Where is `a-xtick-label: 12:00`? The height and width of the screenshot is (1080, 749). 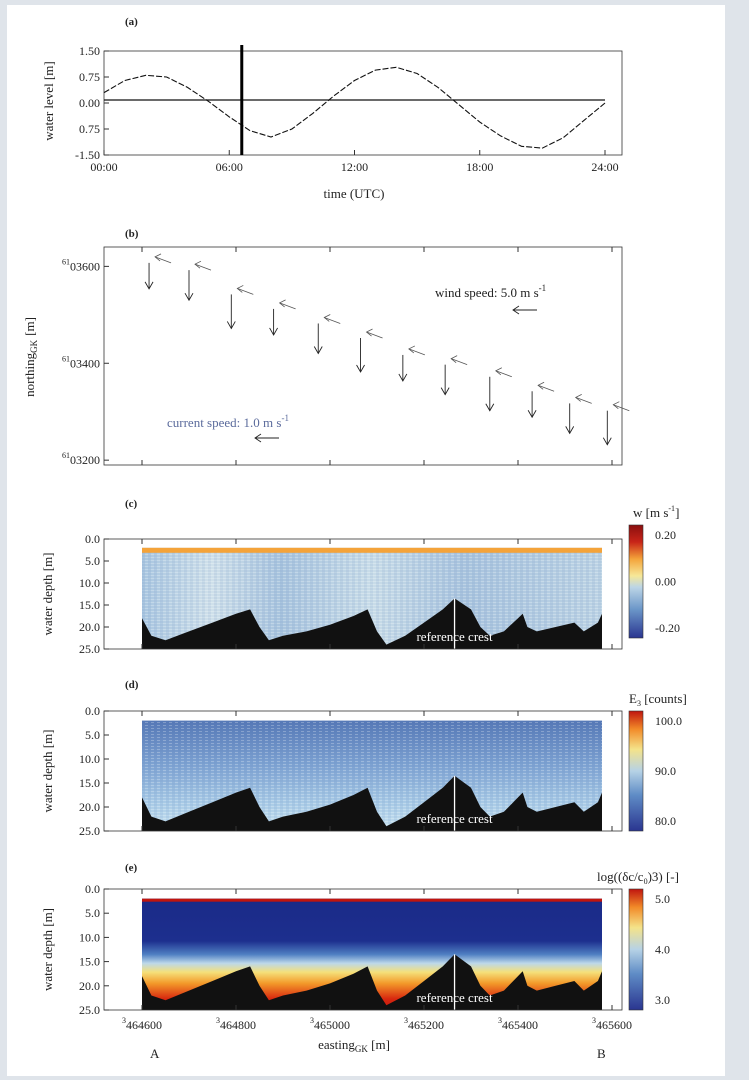
a-xtick-label: 12:00 is located at coordinates (354, 167).